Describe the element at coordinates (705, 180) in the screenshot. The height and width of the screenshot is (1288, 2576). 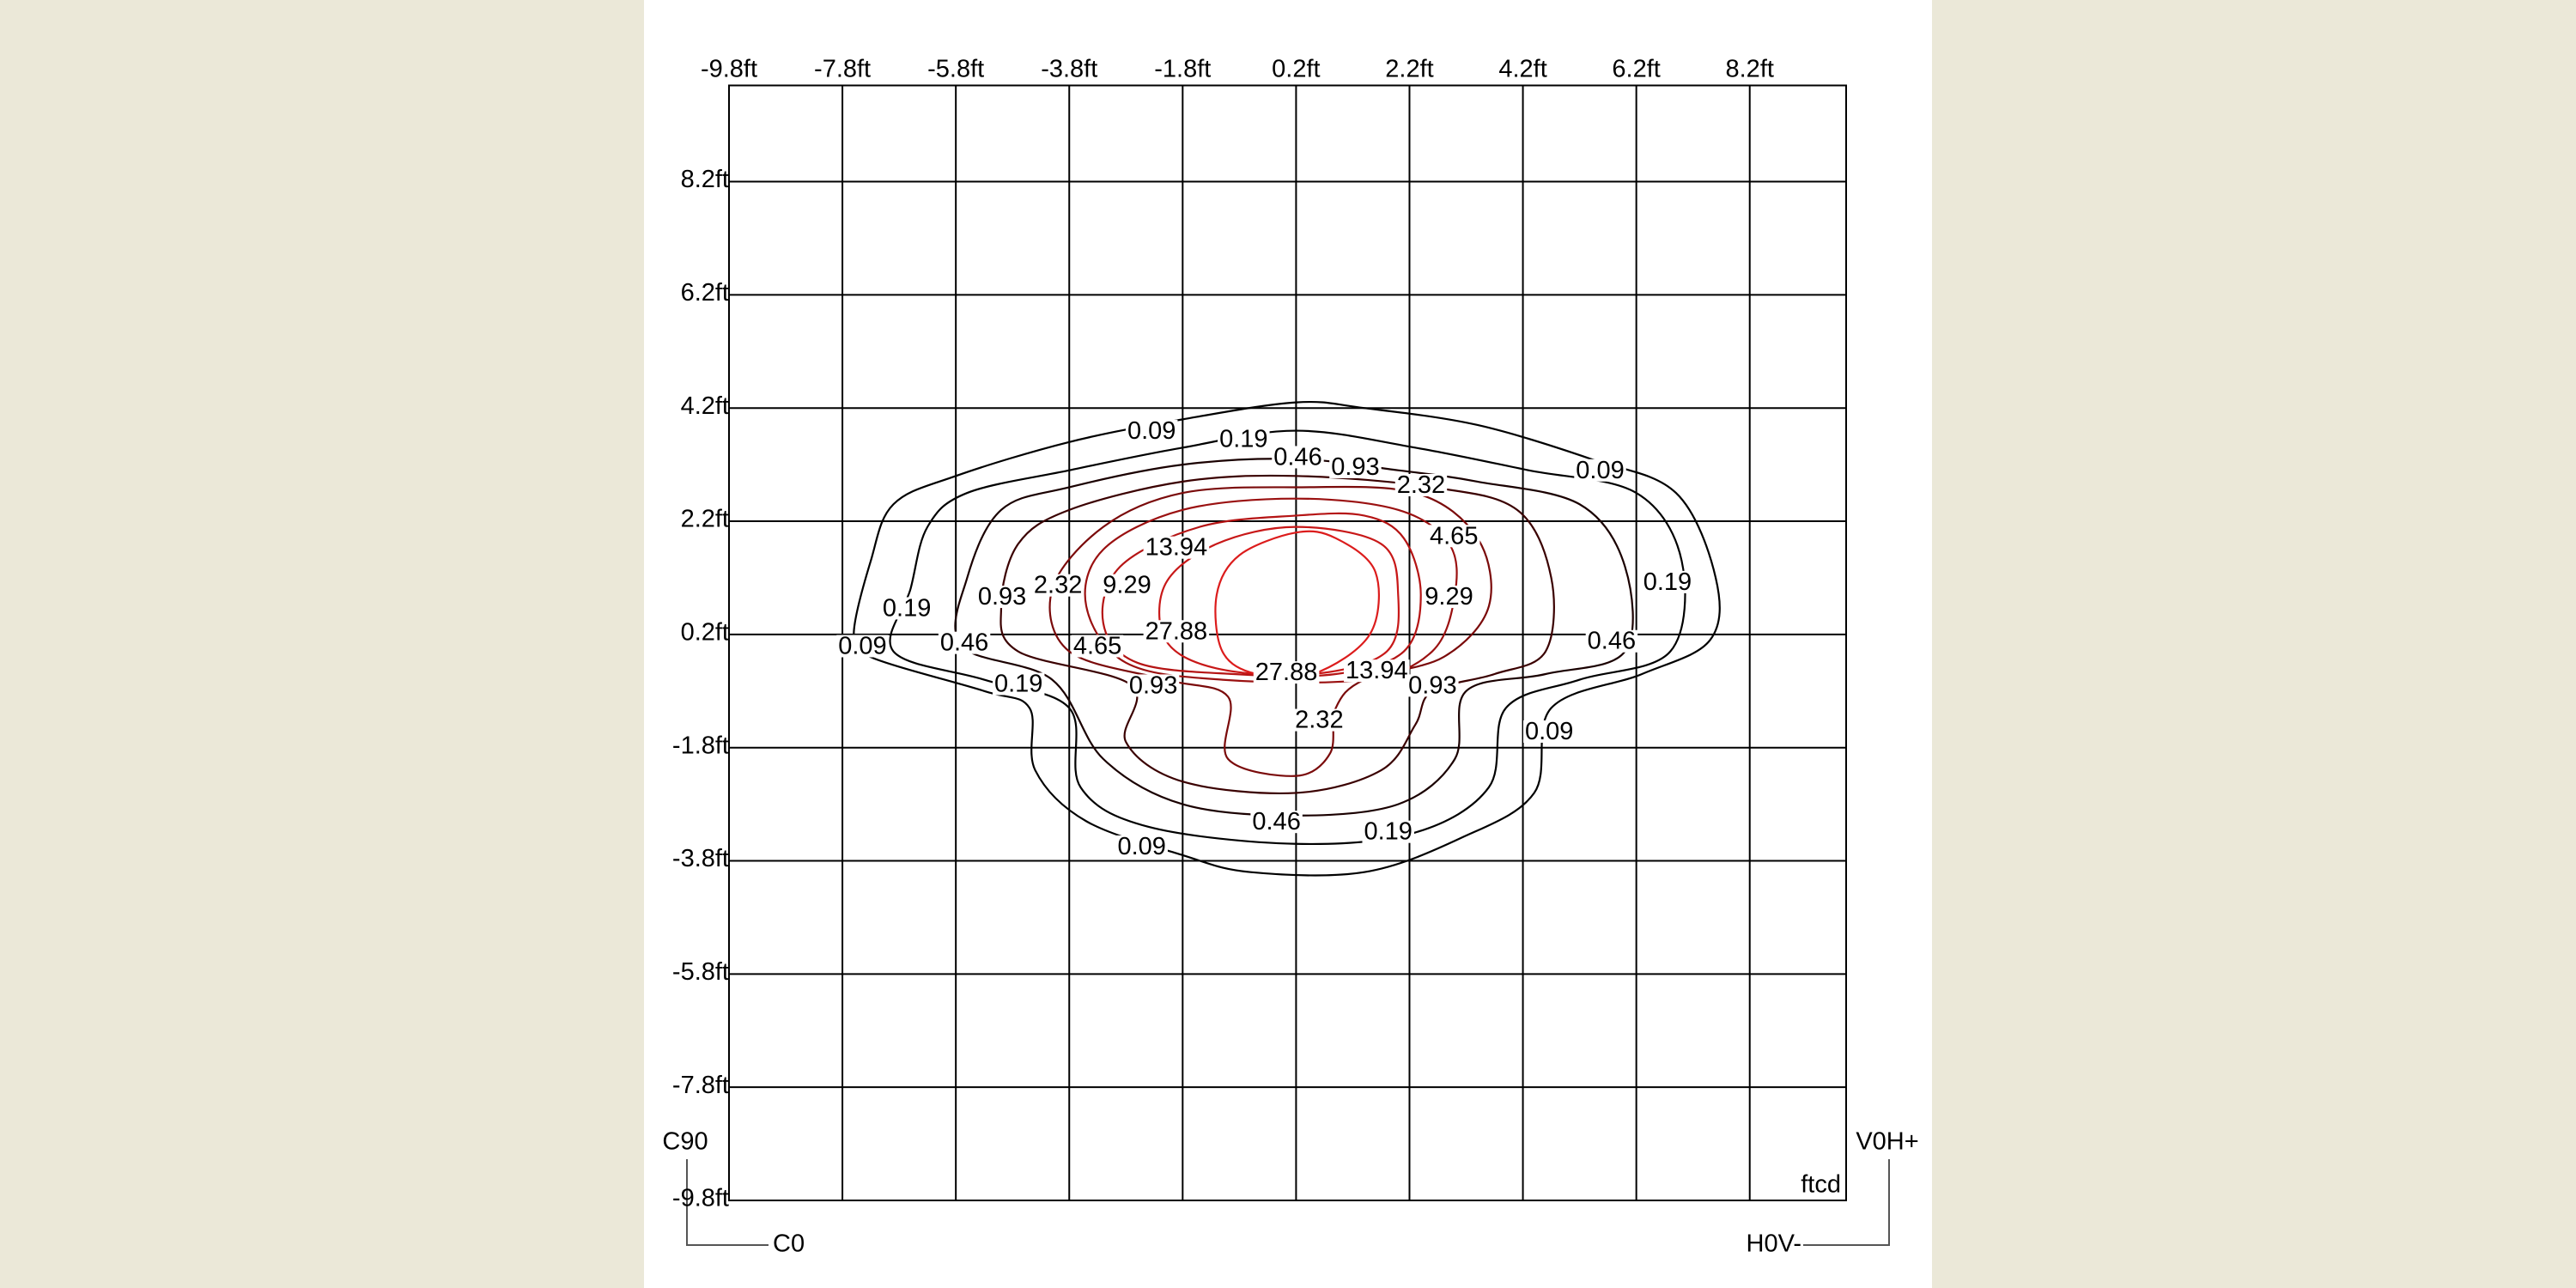
I see `y-tick-label: 8.2ft` at that location.